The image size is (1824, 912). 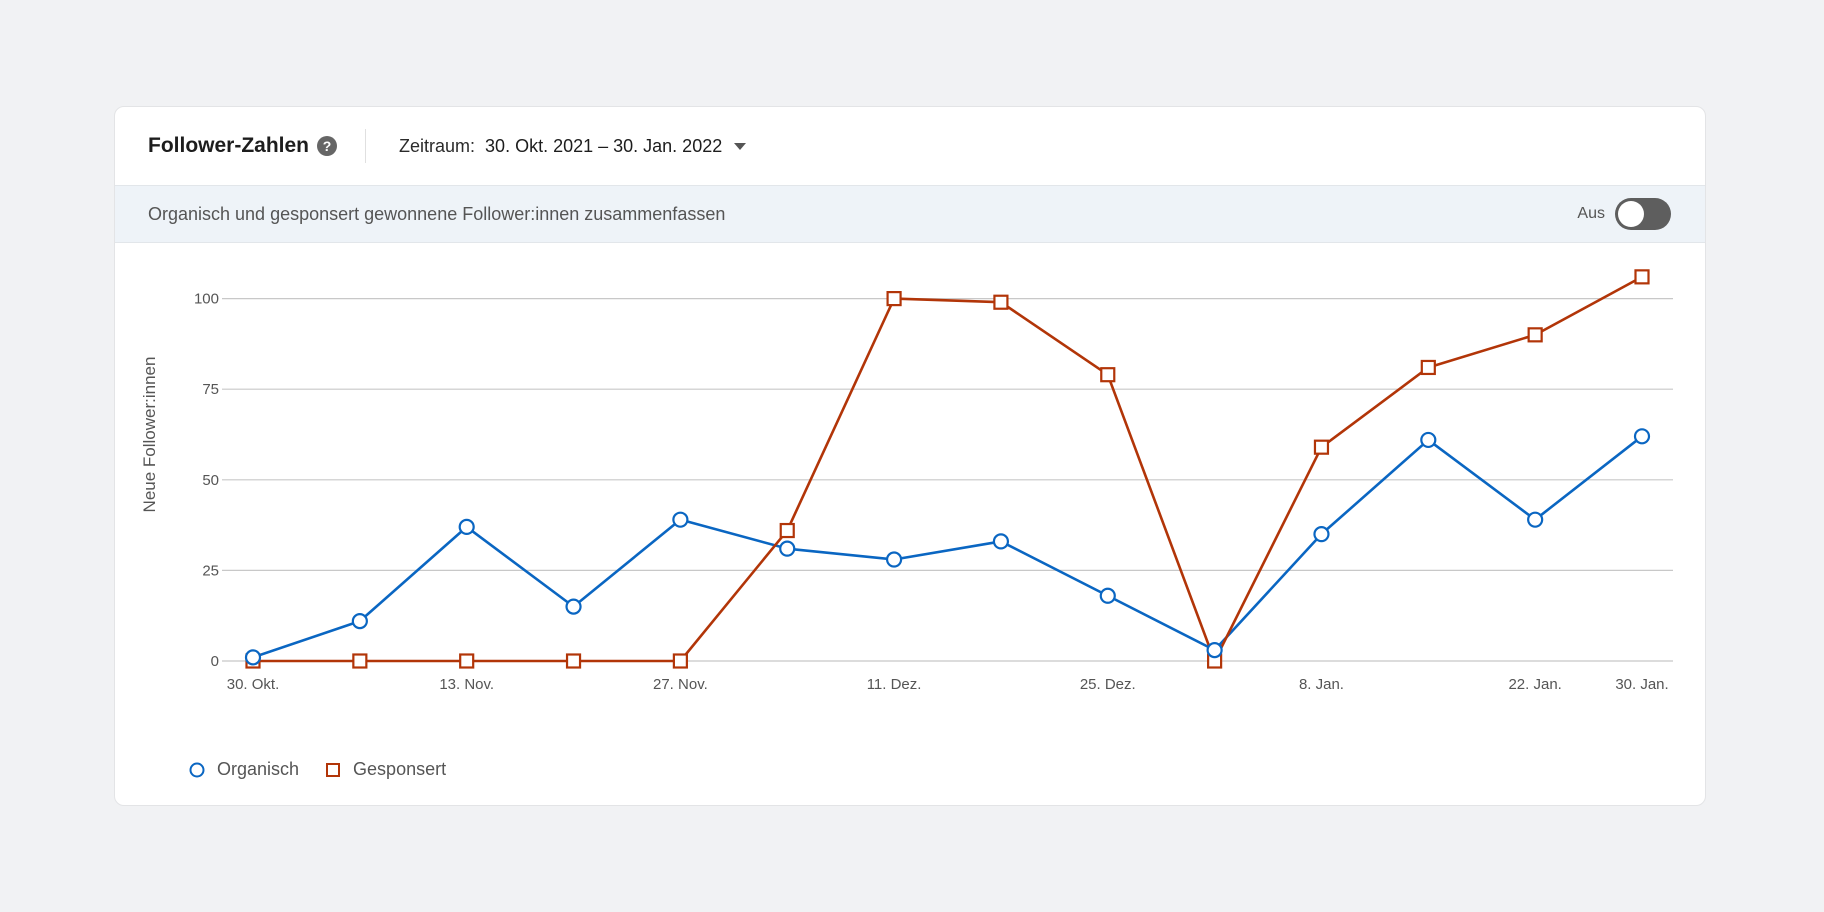 I want to click on x-tick-label-6: 11. Dez., so click(x=894, y=684).